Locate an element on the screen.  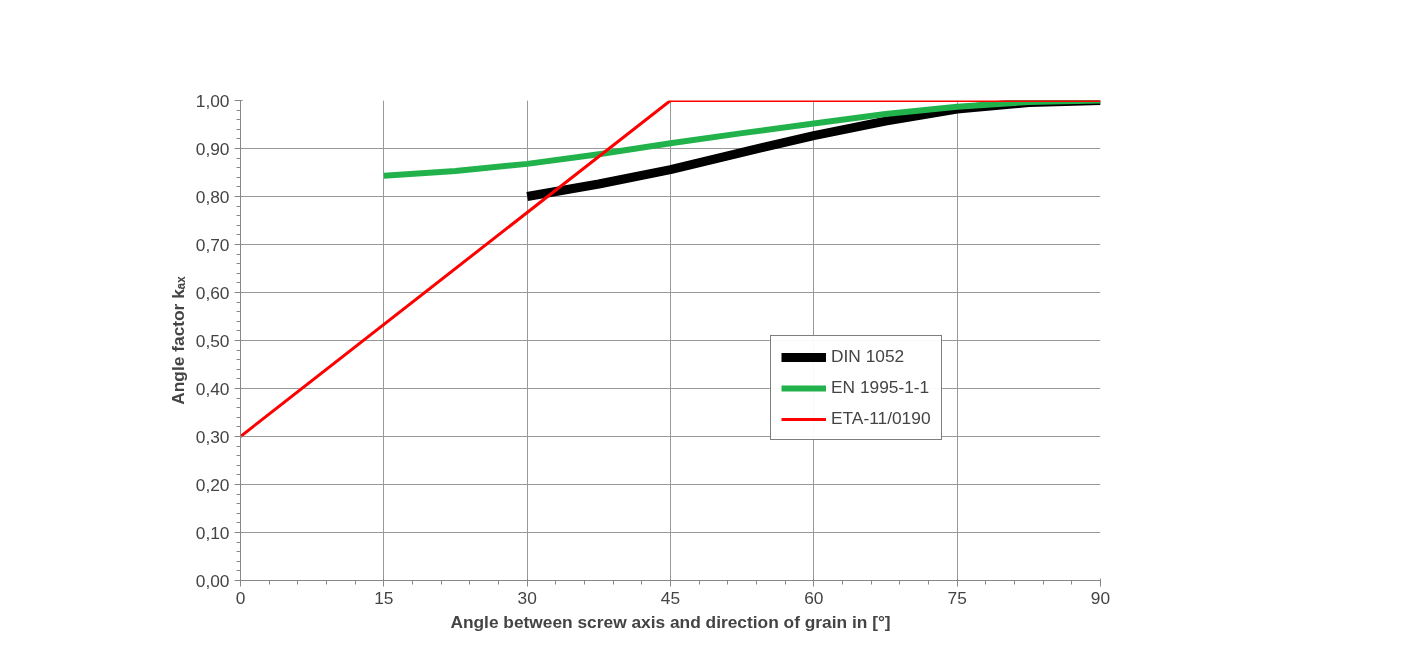
y-axis-title: Angle factor kₐₓ is located at coordinates (177, 340).